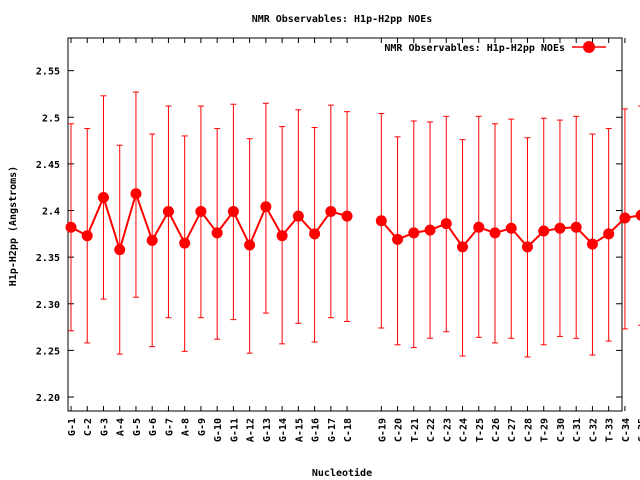 The image size is (640, 480). Describe the element at coordinates (51, 212) in the screenshot. I see `y-tick-label: 2.4` at that location.